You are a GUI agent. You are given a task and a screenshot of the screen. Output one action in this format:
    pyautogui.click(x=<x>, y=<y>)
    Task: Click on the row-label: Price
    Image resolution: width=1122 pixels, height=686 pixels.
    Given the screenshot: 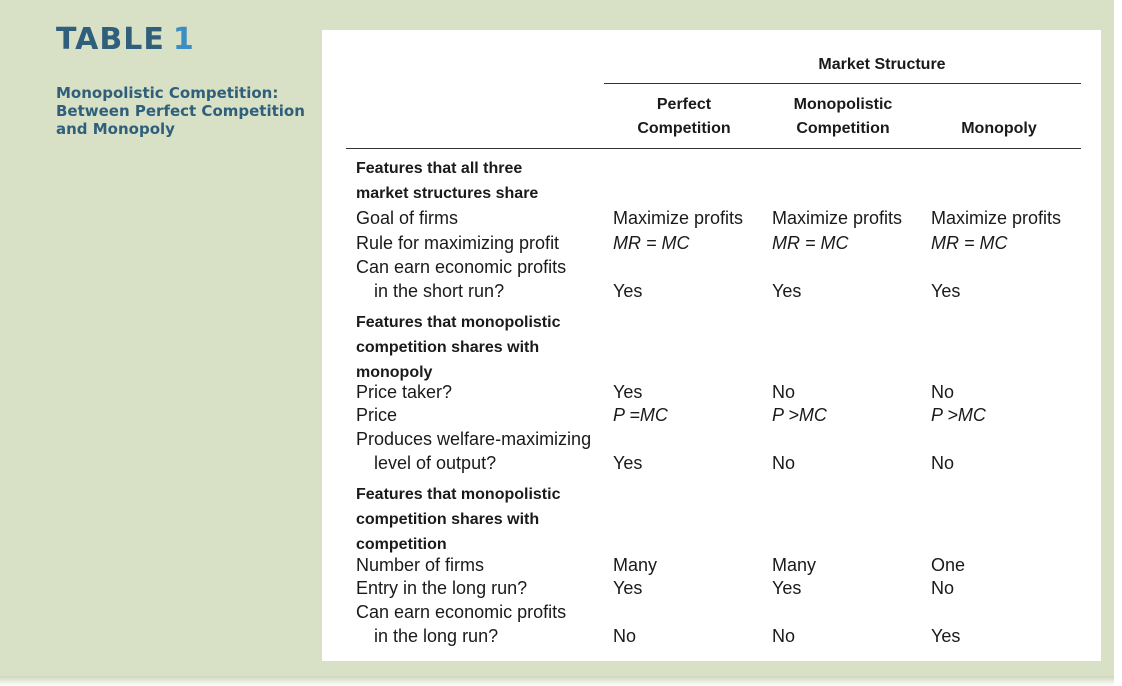 What is the action you would take?
    pyautogui.click(x=377, y=415)
    